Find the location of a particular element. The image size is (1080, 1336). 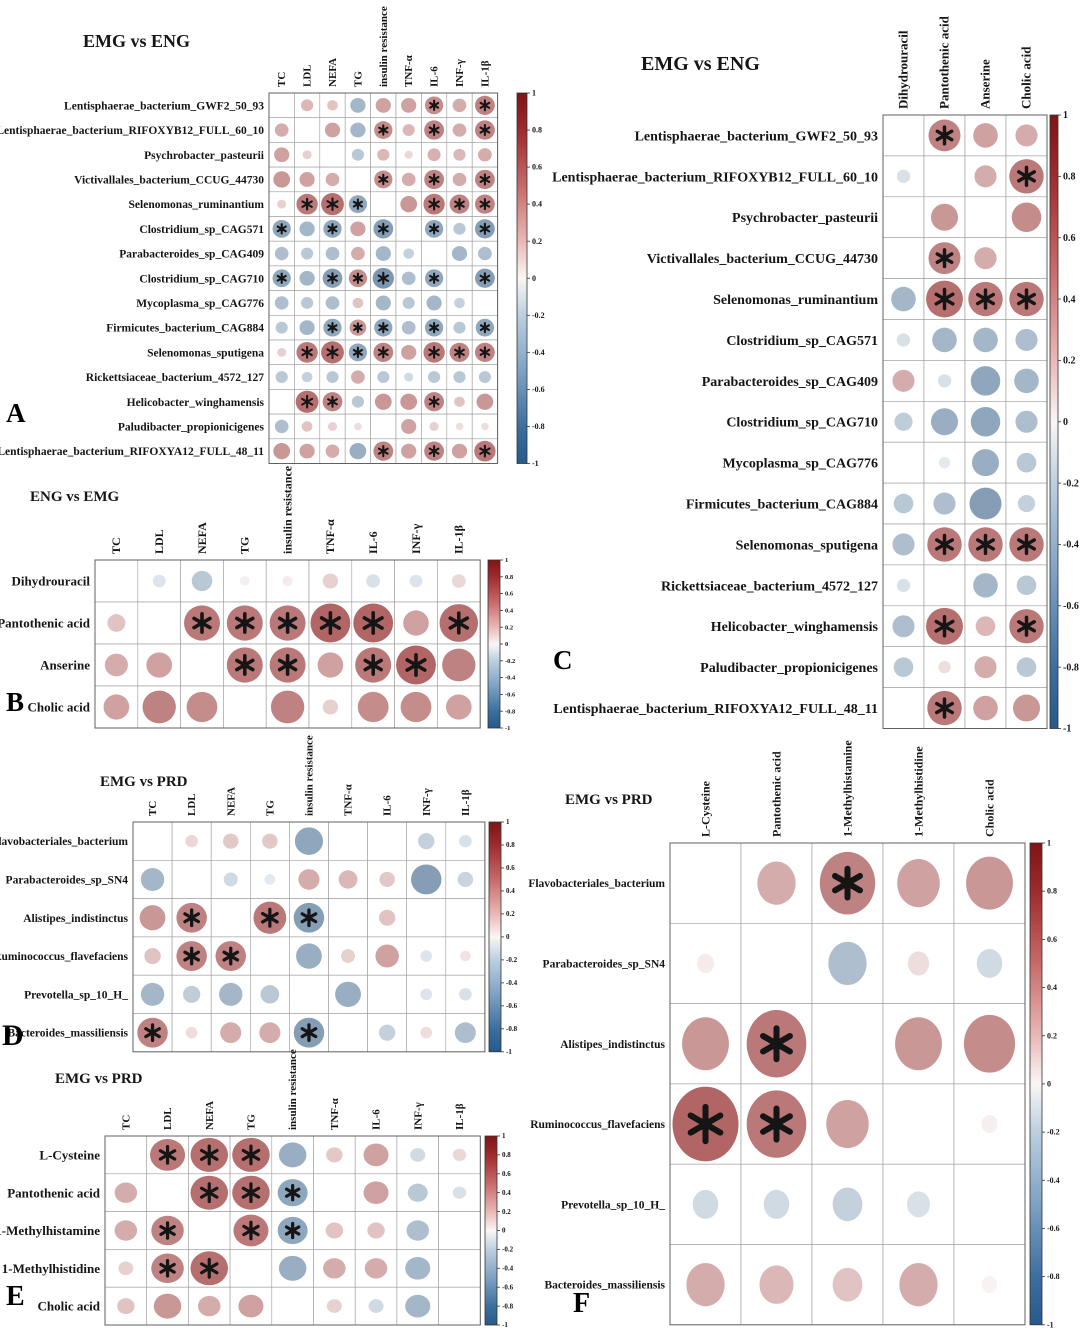

colorbar-tick-label: 0.6 is located at coordinates (510, 868).